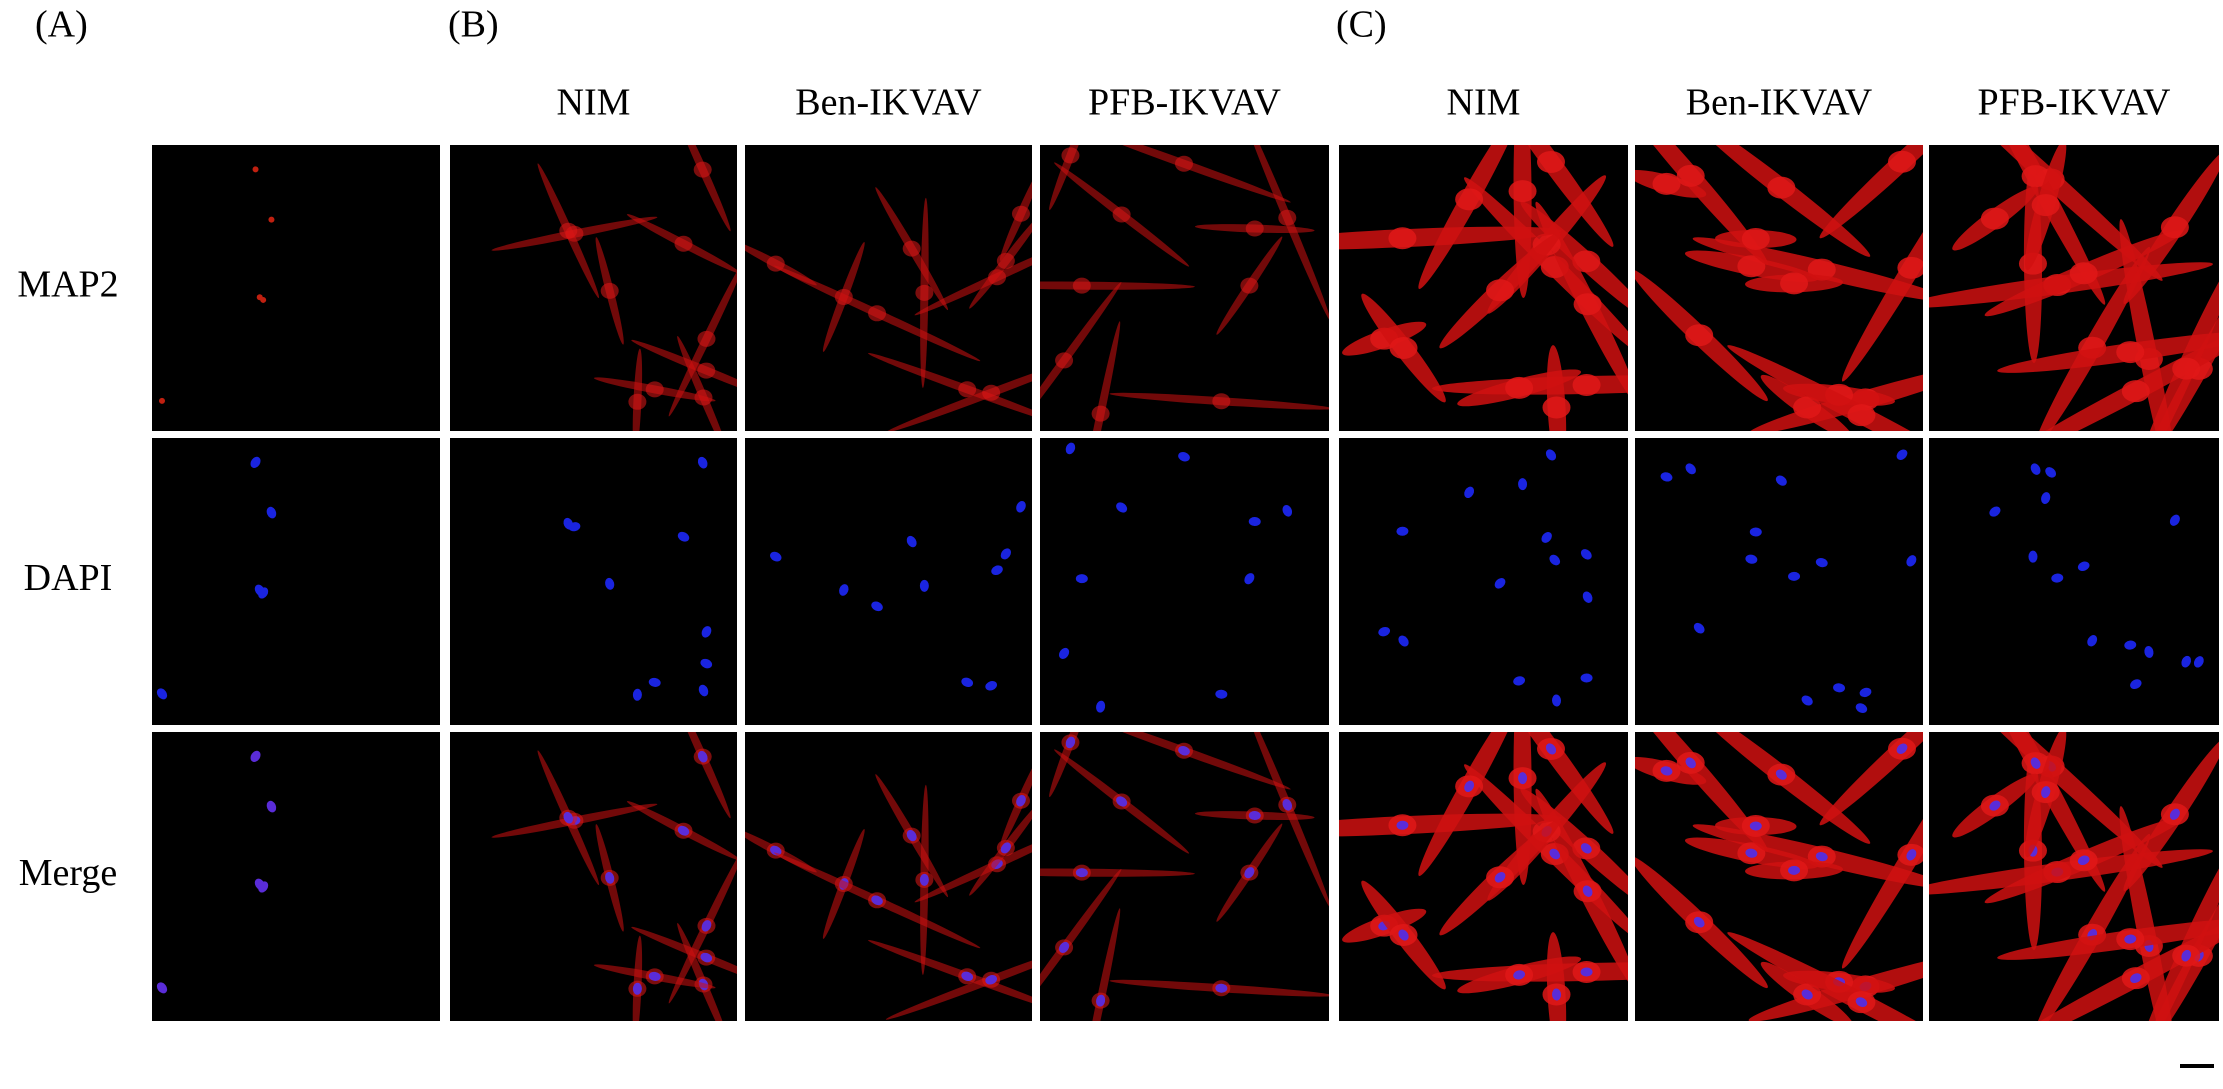 The height and width of the screenshot is (1089, 2223). What do you see at coordinates (1779, 103) in the screenshot?
I see `column-header: Ben-IKVAV` at bounding box center [1779, 103].